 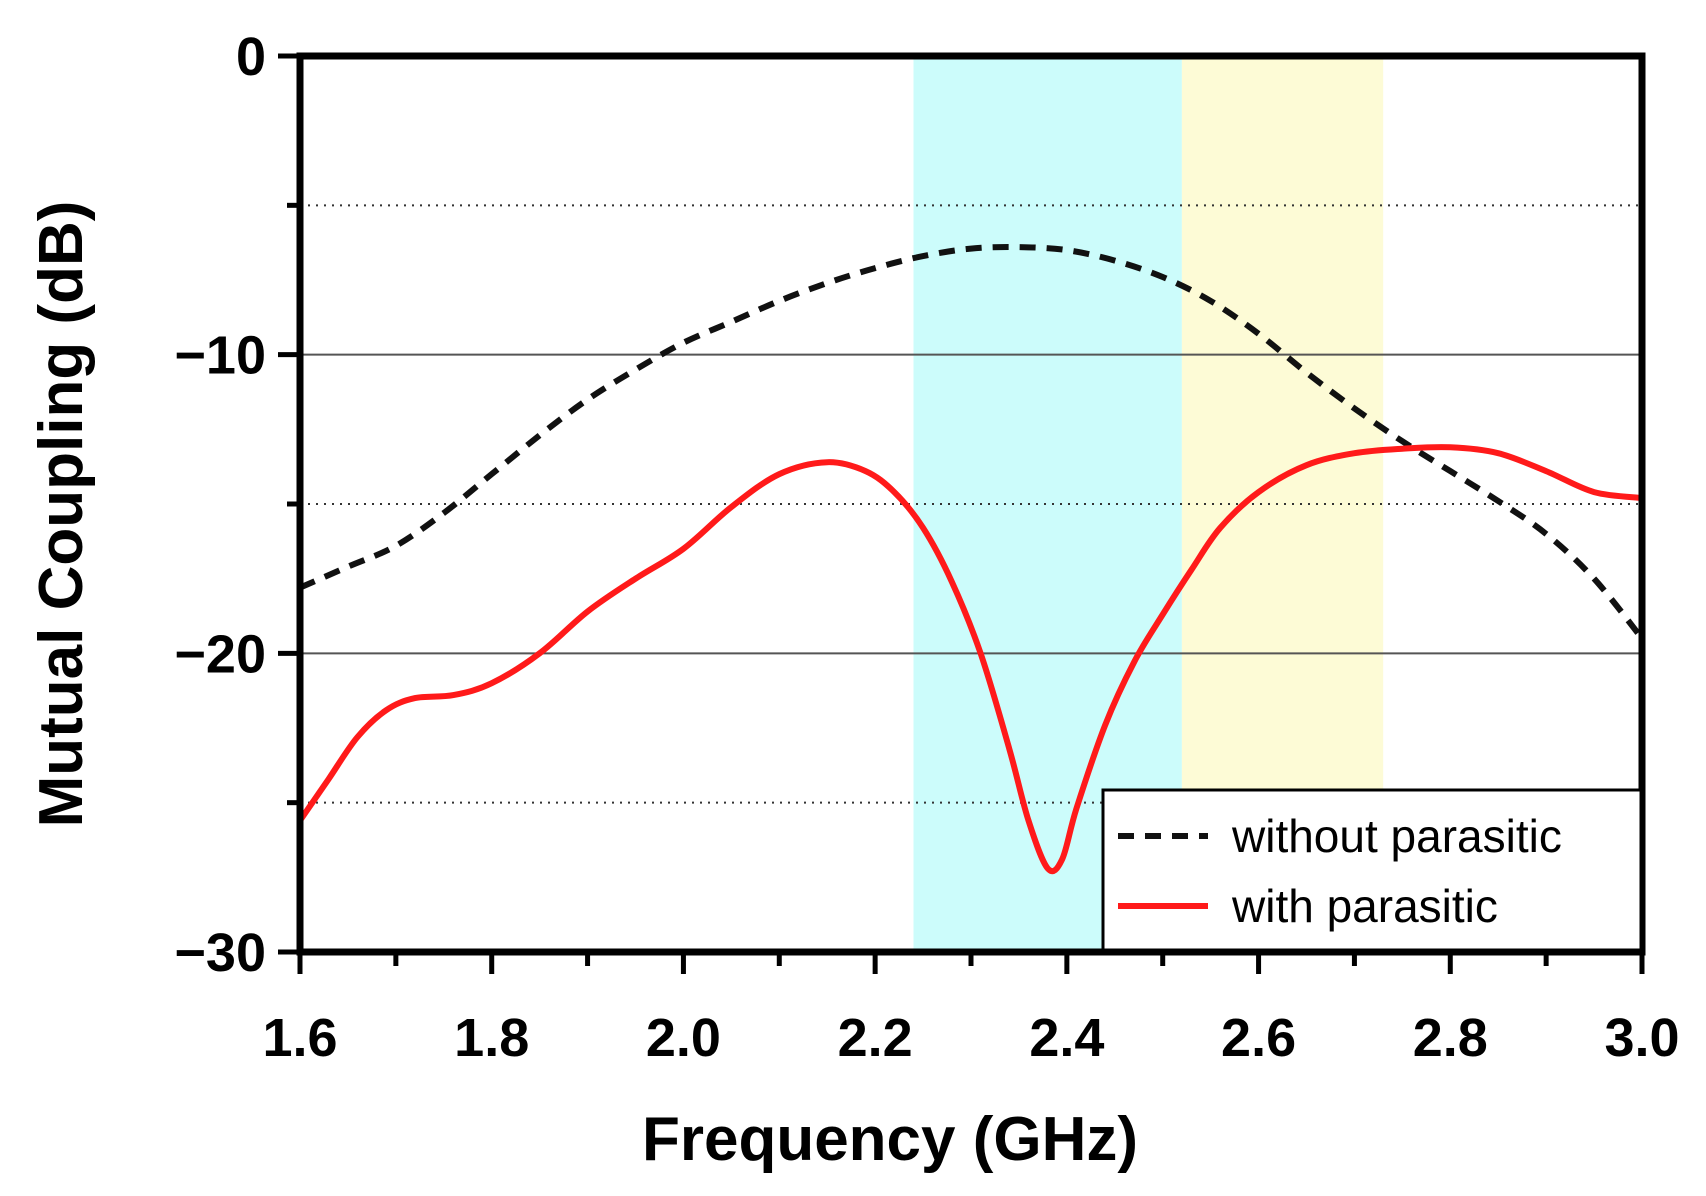 What do you see at coordinates (1450, 1038) in the screenshot?
I see `x-tick-label: 2.8` at bounding box center [1450, 1038].